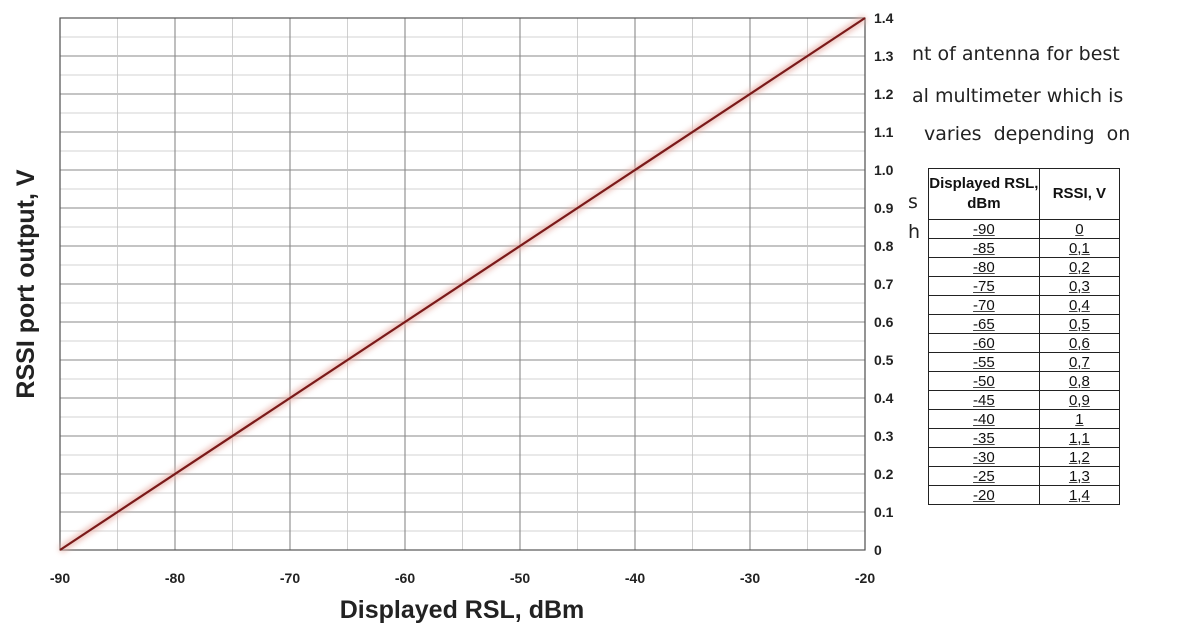 This screenshot has height=628, width=1180. Describe the element at coordinates (1079, 194) in the screenshot. I see `column-header-rssi: RSSI, V` at that location.